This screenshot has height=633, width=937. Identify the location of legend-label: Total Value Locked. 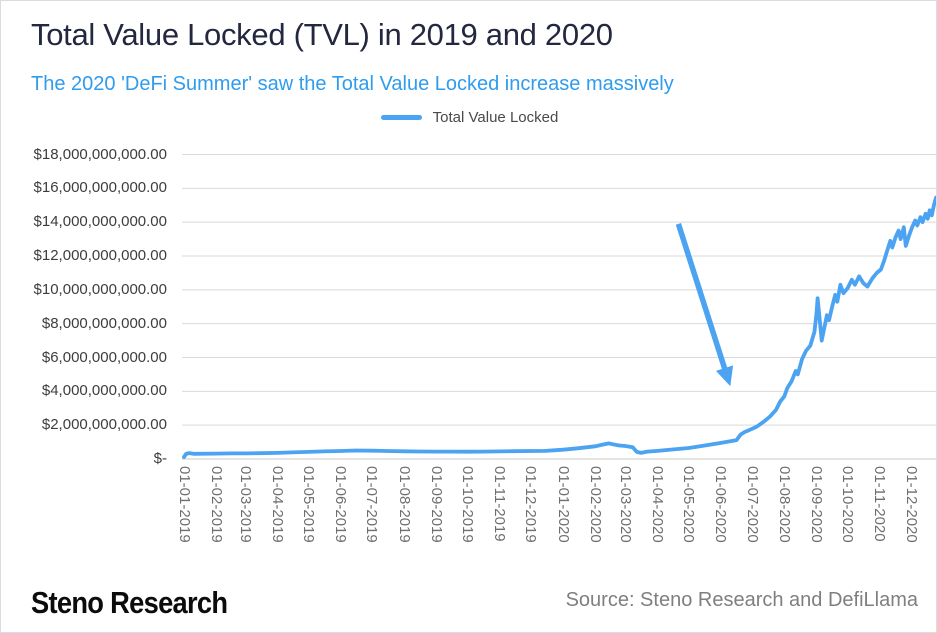
(495, 117).